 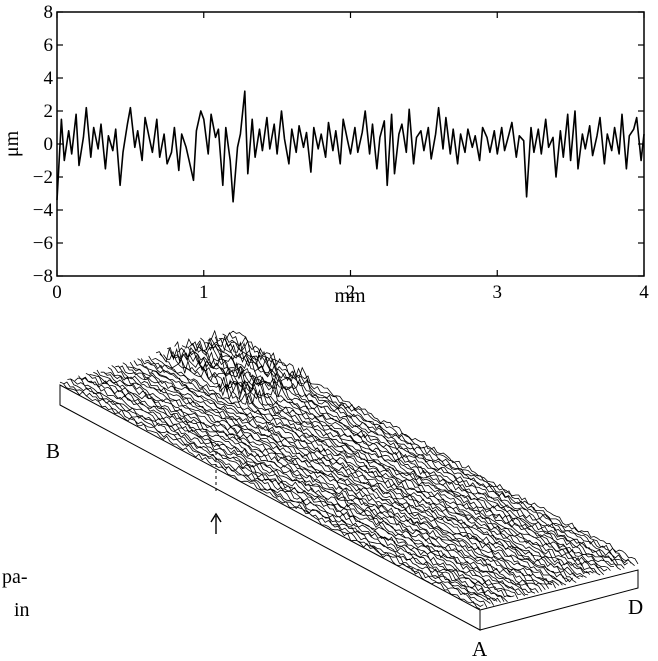 I want to click on corner-label-a: A, so click(x=480, y=649).